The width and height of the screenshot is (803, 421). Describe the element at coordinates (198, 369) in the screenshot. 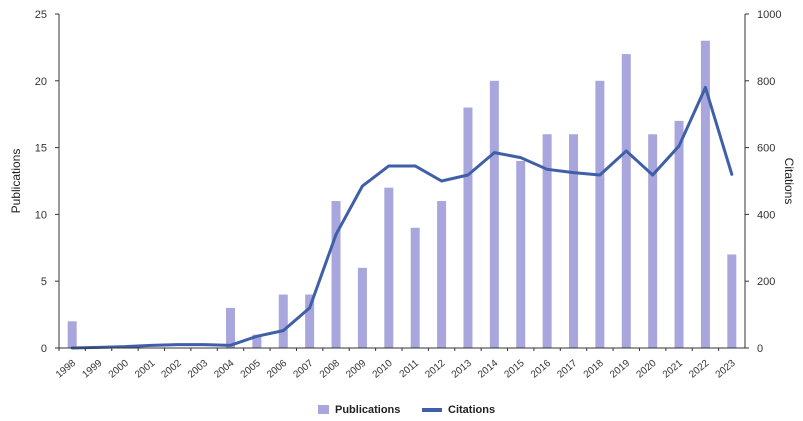

I see `x-tick-label: 2003` at that location.